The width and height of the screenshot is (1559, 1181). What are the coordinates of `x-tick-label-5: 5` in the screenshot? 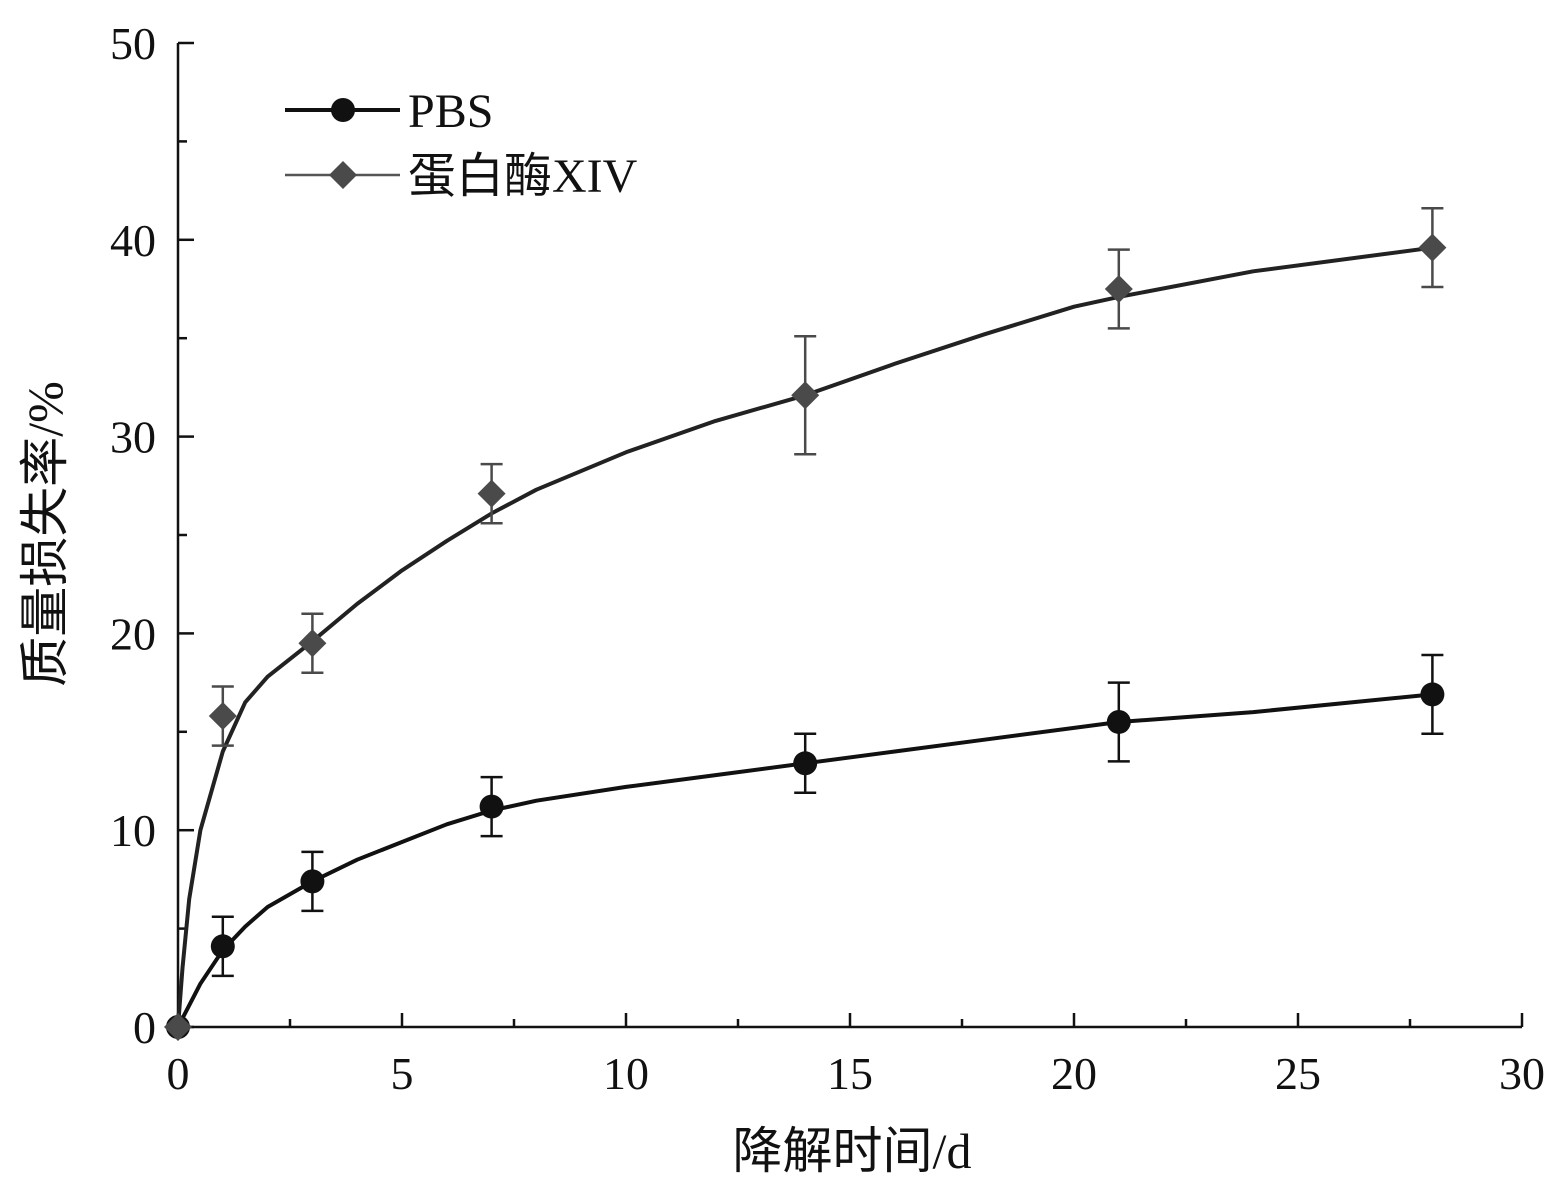 It's located at (402, 1073).